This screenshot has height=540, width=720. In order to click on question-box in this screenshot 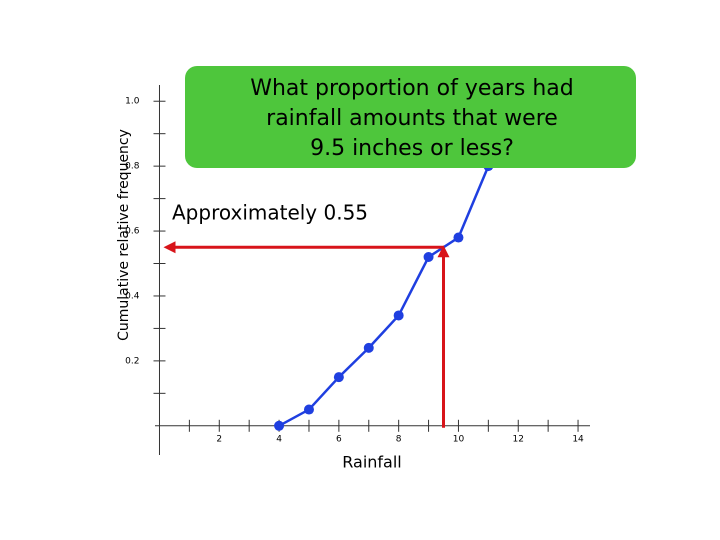, I will do `click(410, 117)`.